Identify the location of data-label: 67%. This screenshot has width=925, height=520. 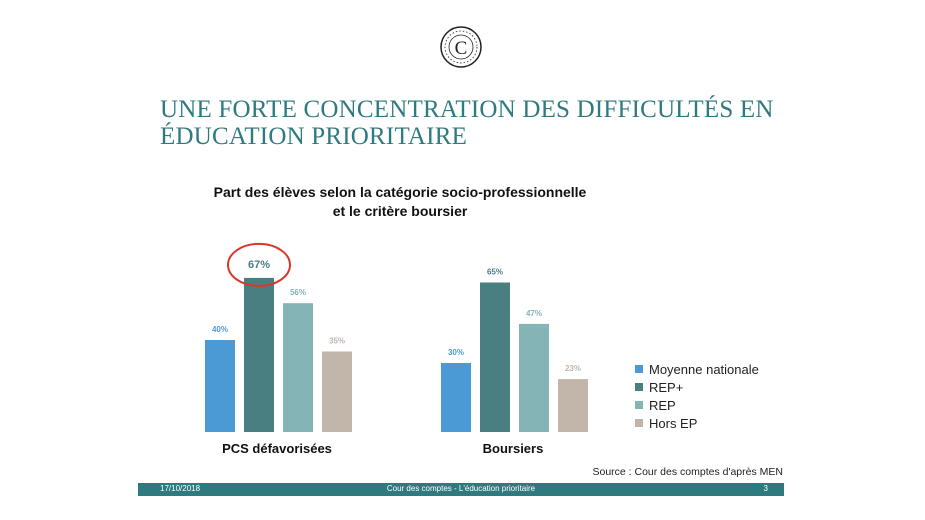
(259, 265).